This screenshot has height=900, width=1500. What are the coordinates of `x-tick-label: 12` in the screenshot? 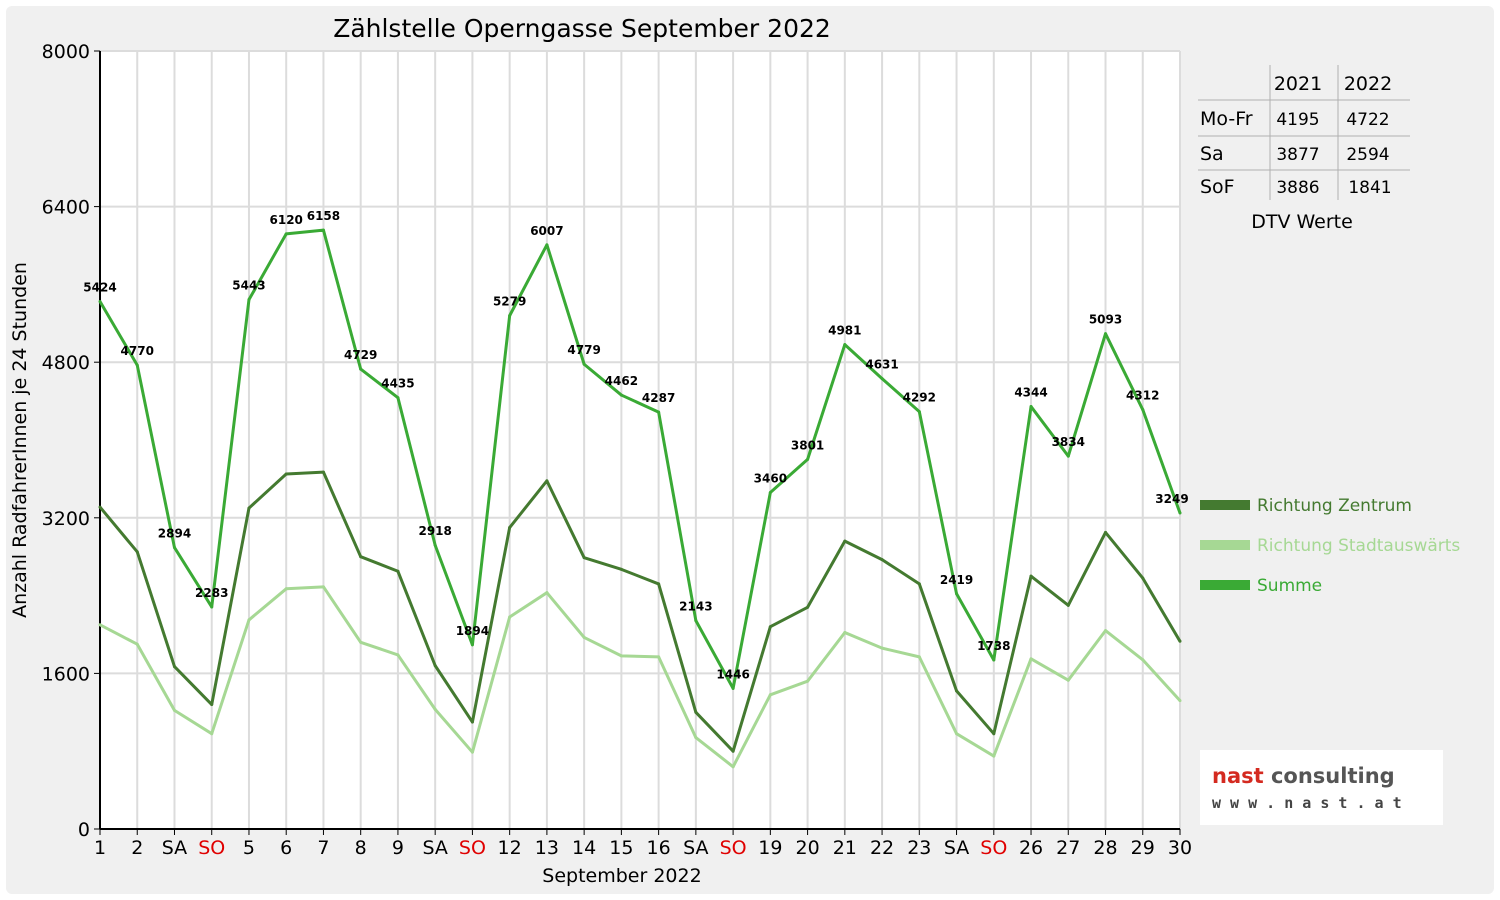 It's located at (510, 848).